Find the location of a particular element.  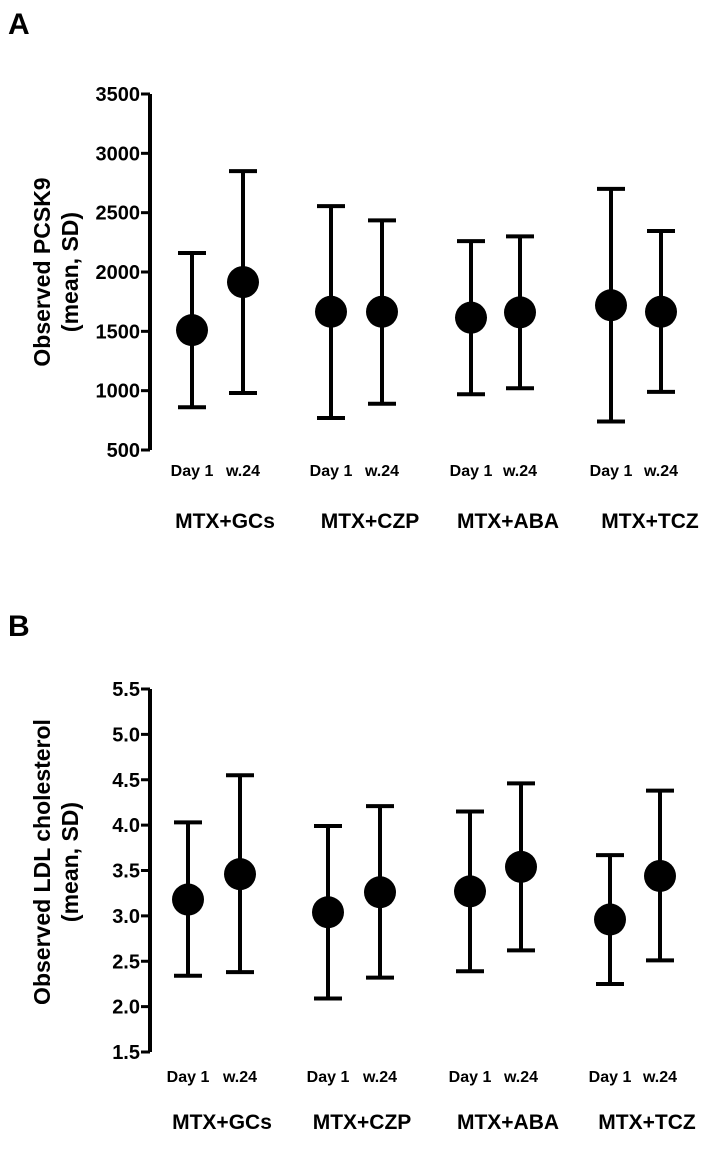

y-tick-label: 1.5 is located at coordinates (126, 1053).